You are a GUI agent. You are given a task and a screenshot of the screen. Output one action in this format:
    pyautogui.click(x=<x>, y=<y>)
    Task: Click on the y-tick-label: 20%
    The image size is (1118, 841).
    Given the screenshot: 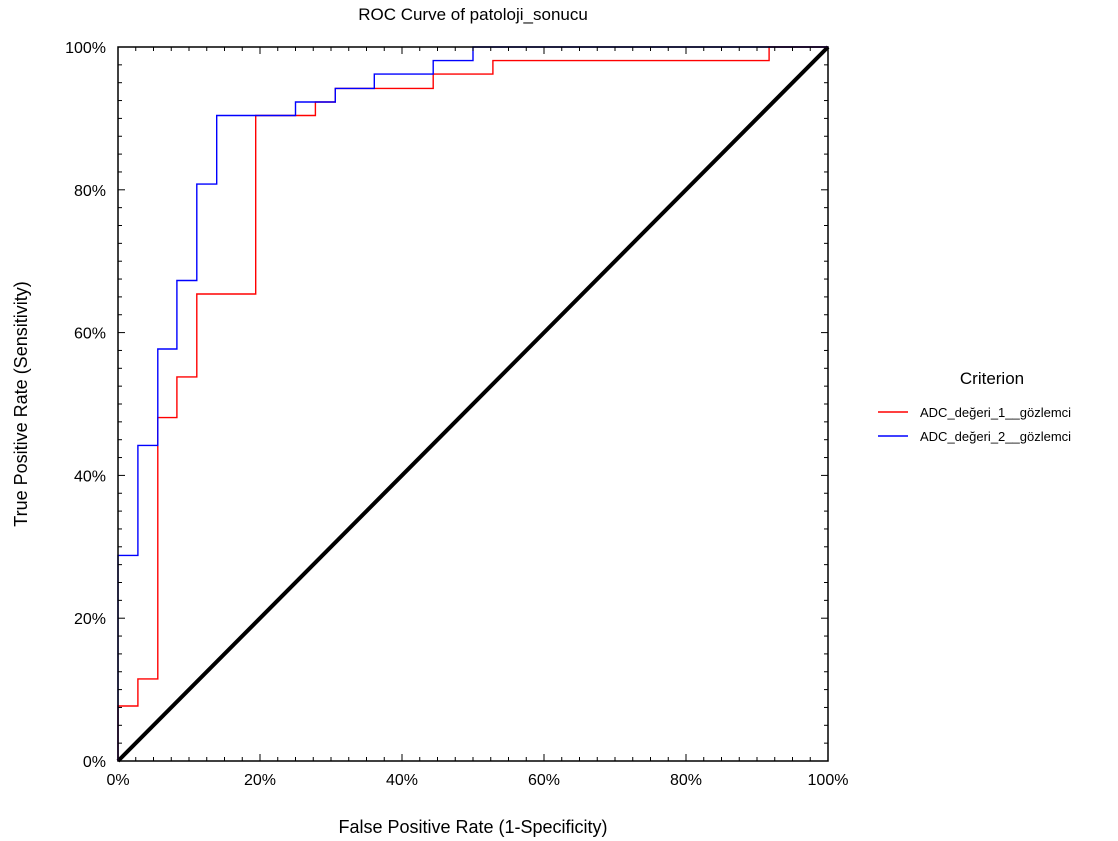 What is the action you would take?
    pyautogui.click(x=90, y=619)
    